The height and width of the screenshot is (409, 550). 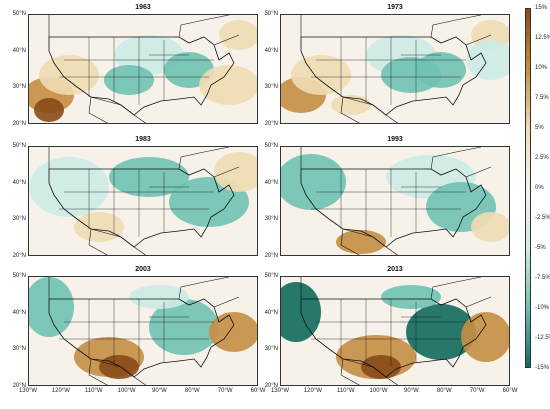 I want to click on colorbar-tick-label: -12.5%, so click(x=542, y=338).